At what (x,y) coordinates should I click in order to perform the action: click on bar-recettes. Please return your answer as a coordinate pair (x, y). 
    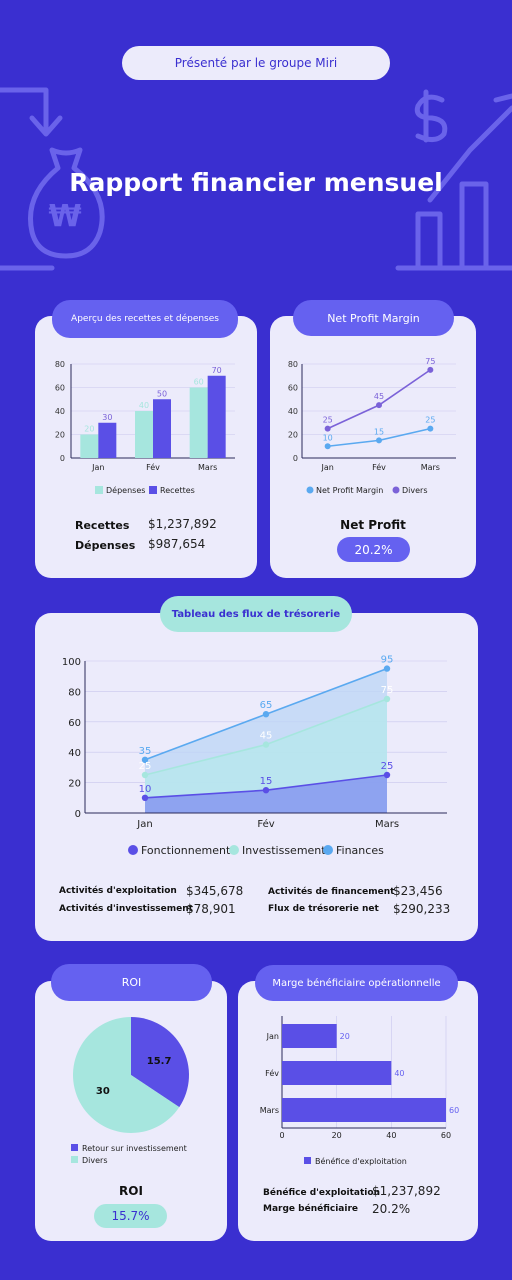
    Looking at the image, I should click on (162, 428).